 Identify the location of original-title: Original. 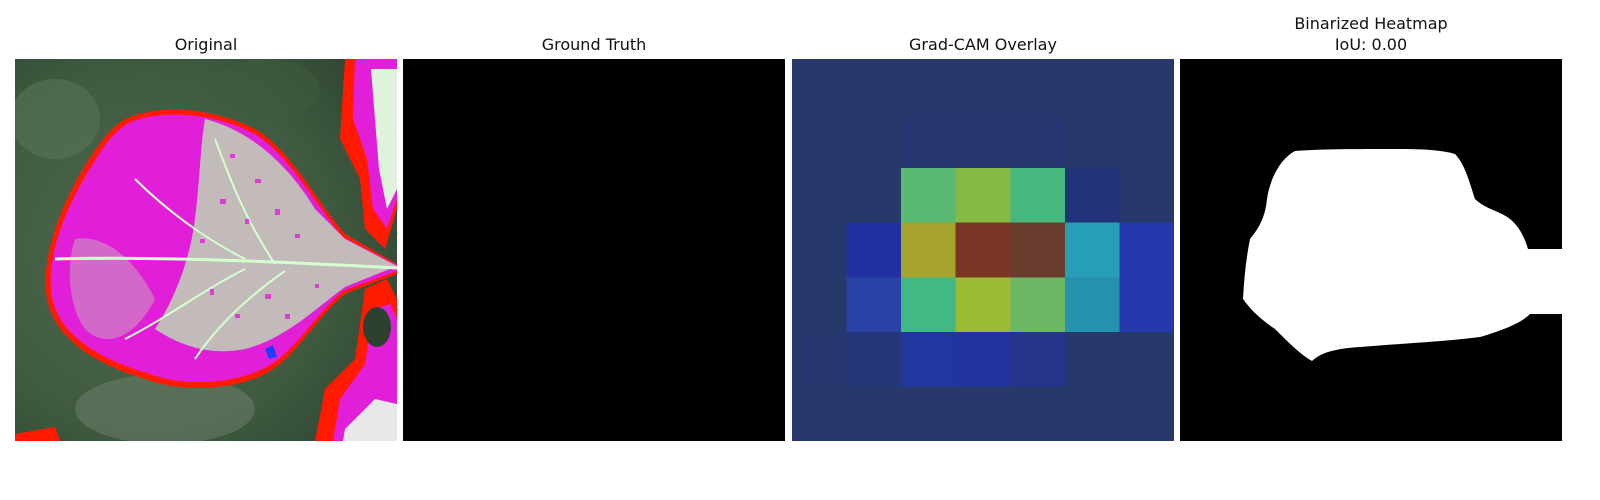
(206, 44).